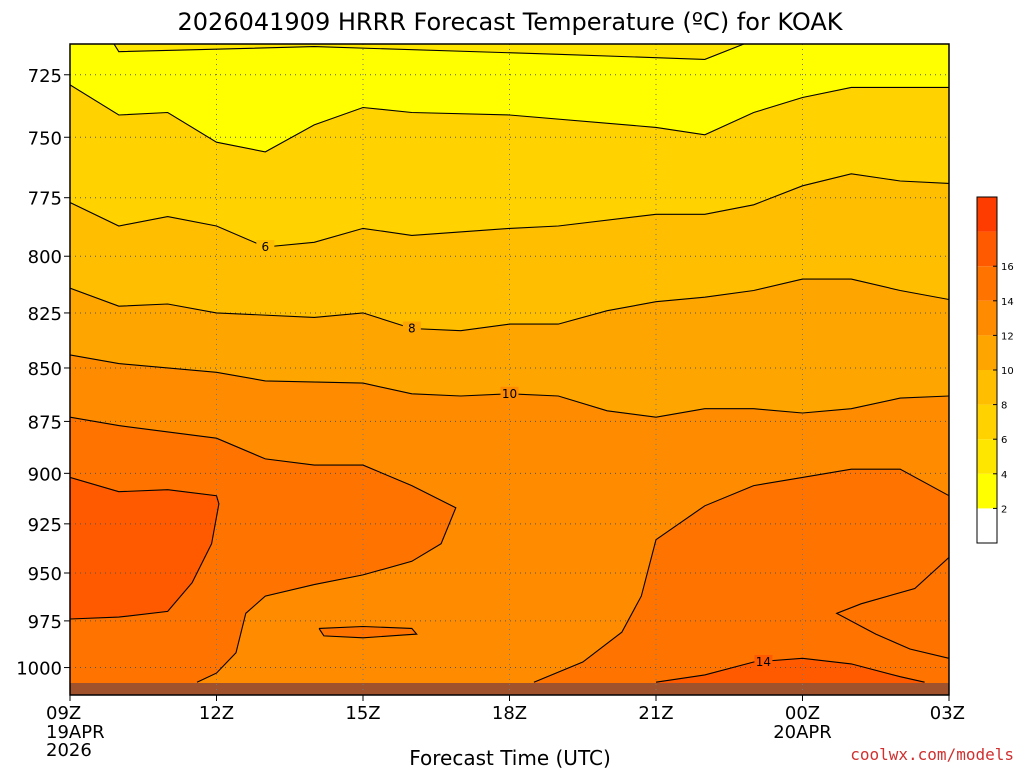 This screenshot has width=1024, height=768. I want to click on colorbar-label-6: 6, so click(1004, 440).